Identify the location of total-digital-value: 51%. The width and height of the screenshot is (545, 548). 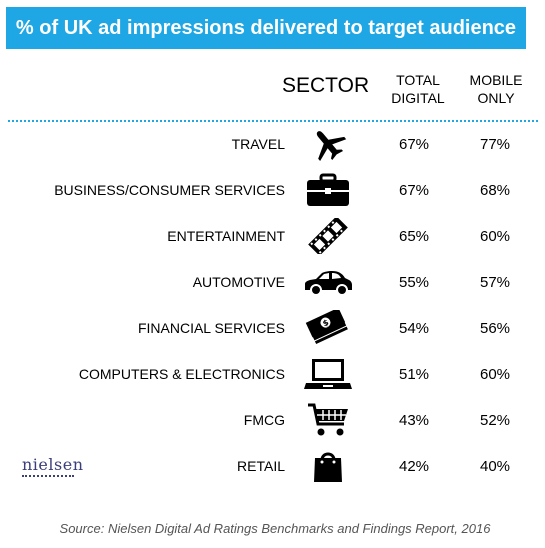
(414, 374).